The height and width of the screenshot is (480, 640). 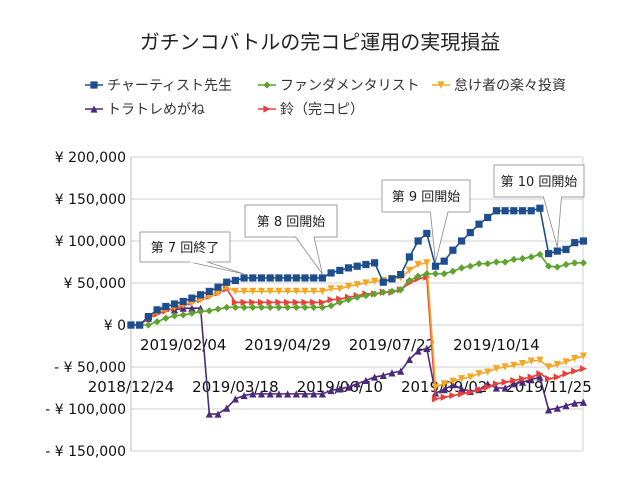 I want to click on callout-text: 第 10 回開始, so click(x=539, y=182).